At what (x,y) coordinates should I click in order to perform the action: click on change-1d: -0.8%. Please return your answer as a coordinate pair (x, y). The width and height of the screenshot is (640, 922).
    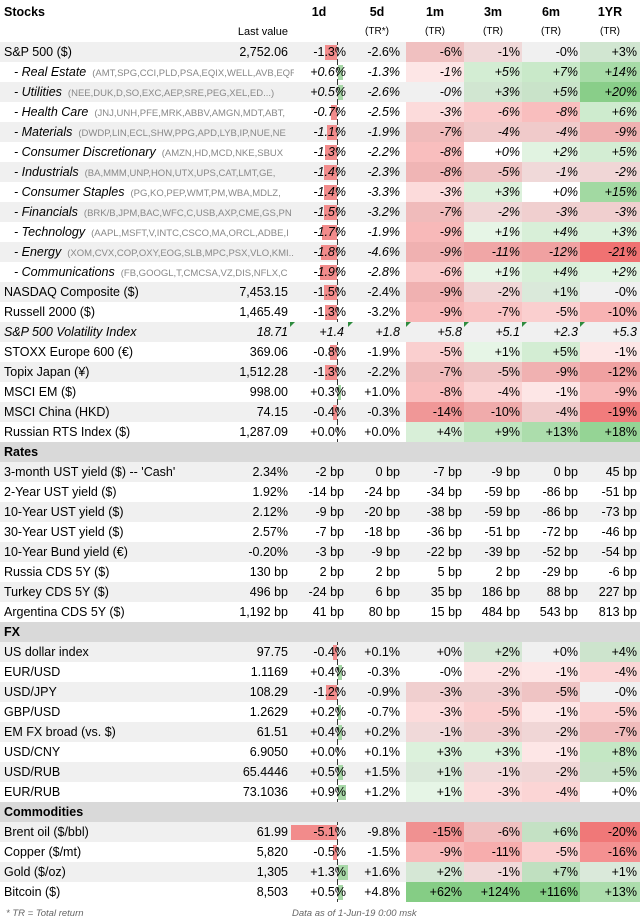
    Looking at the image, I should click on (319, 352).